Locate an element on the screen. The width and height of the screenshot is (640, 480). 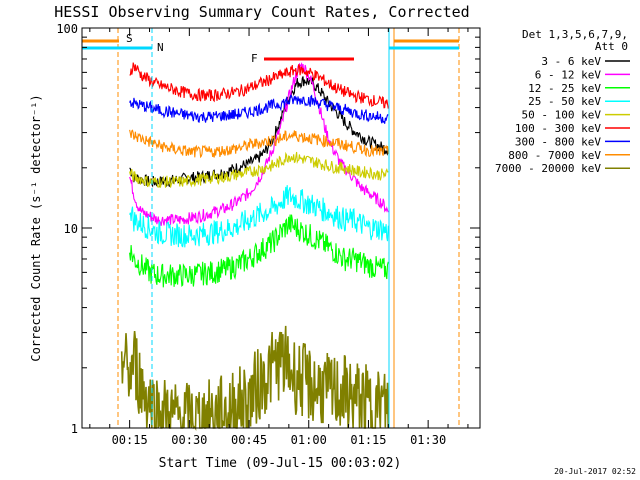
y-tick-label: 1 is located at coordinates (74, 429).